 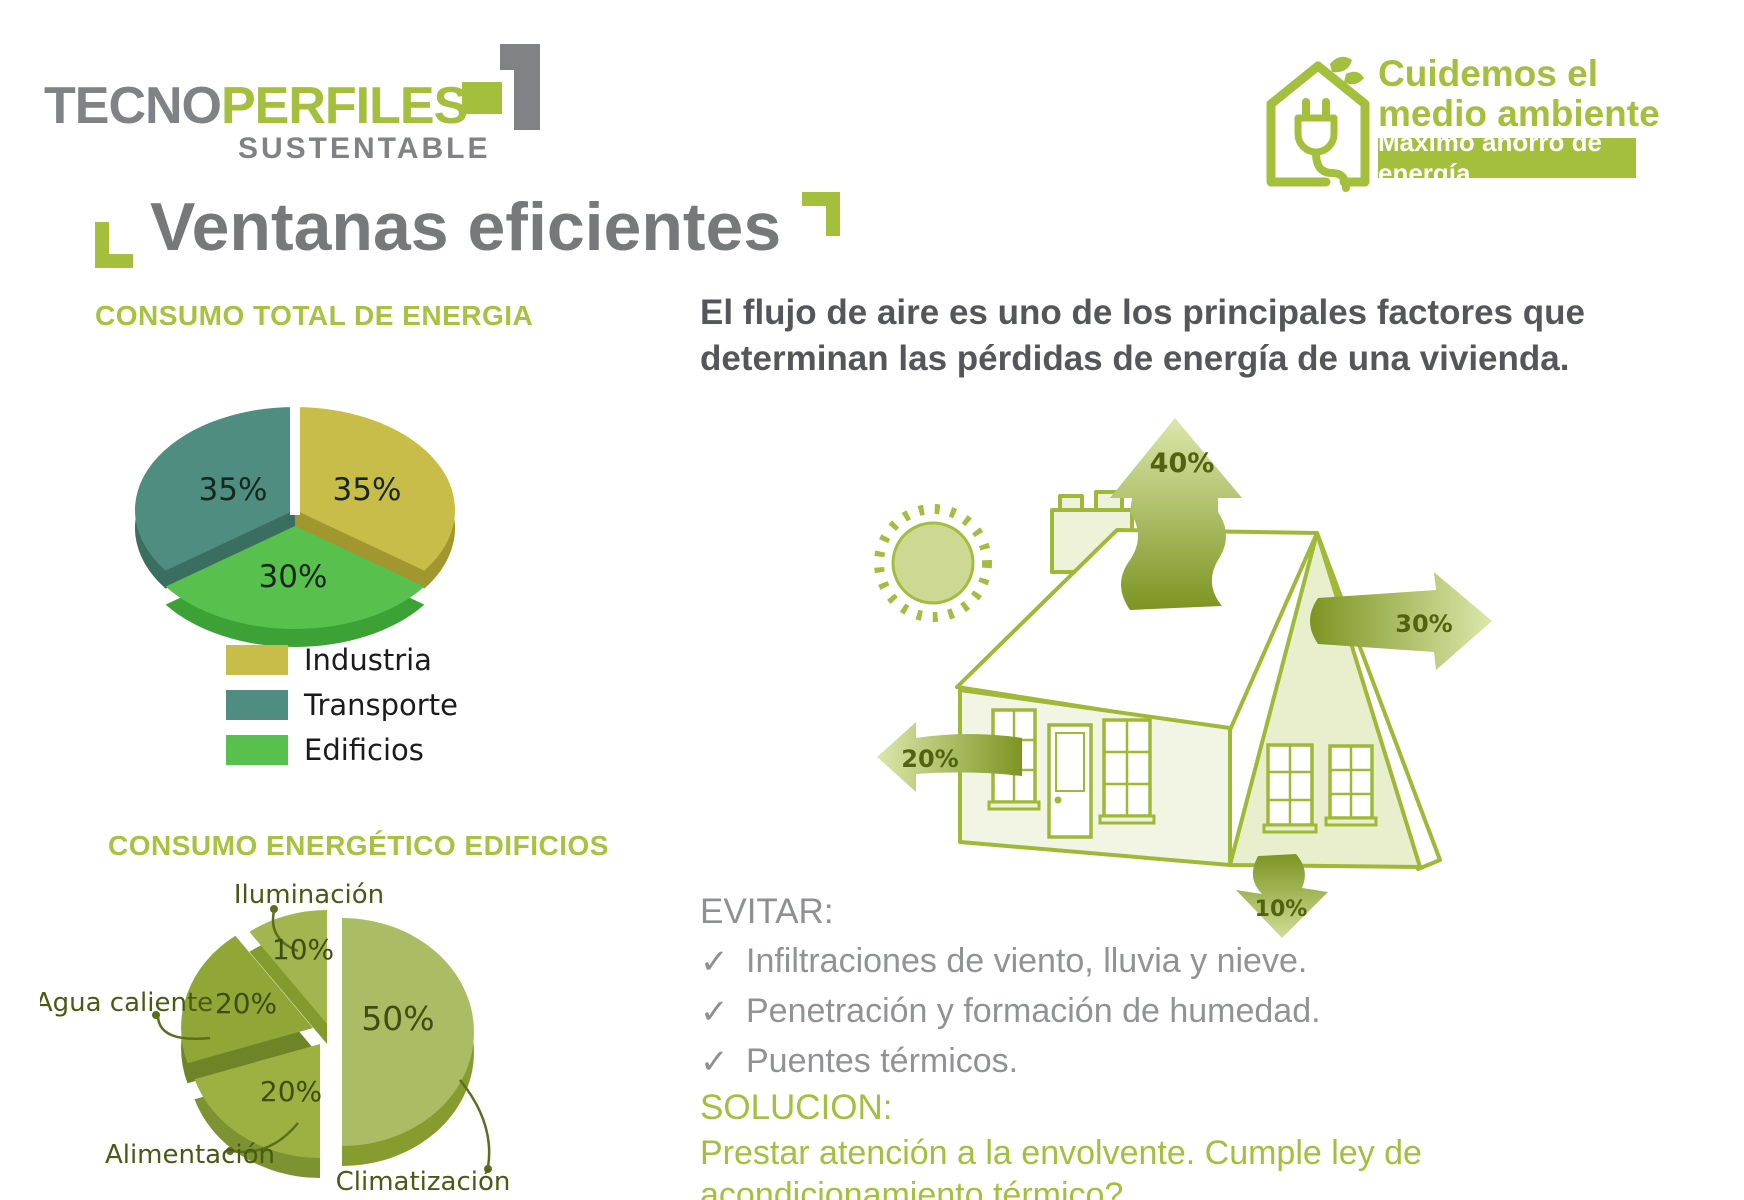 I want to click on pie2-callout-lines, so click(x=323, y=1039).